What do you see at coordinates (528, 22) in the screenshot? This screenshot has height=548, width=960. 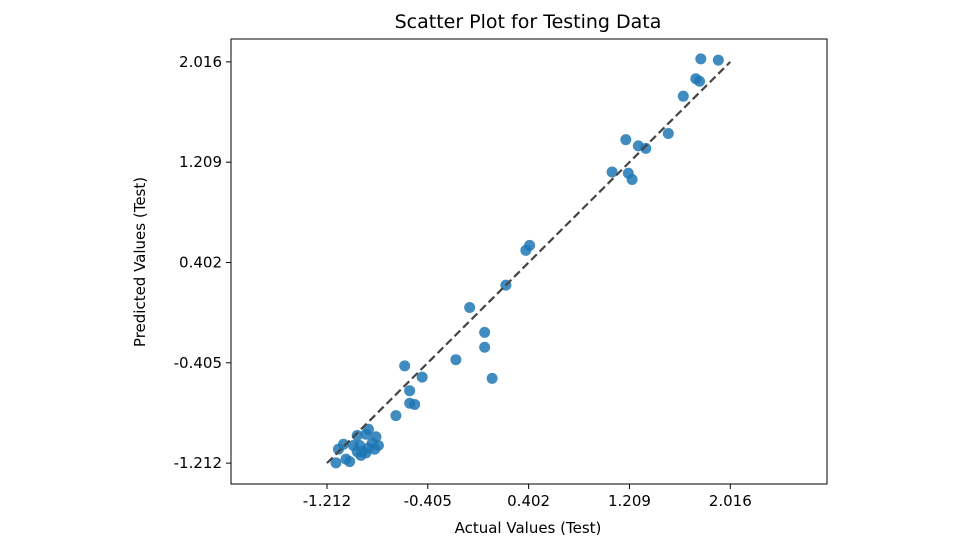 I see `chart-title: Scatter Plot for Testing Data` at bounding box center [528, 22].